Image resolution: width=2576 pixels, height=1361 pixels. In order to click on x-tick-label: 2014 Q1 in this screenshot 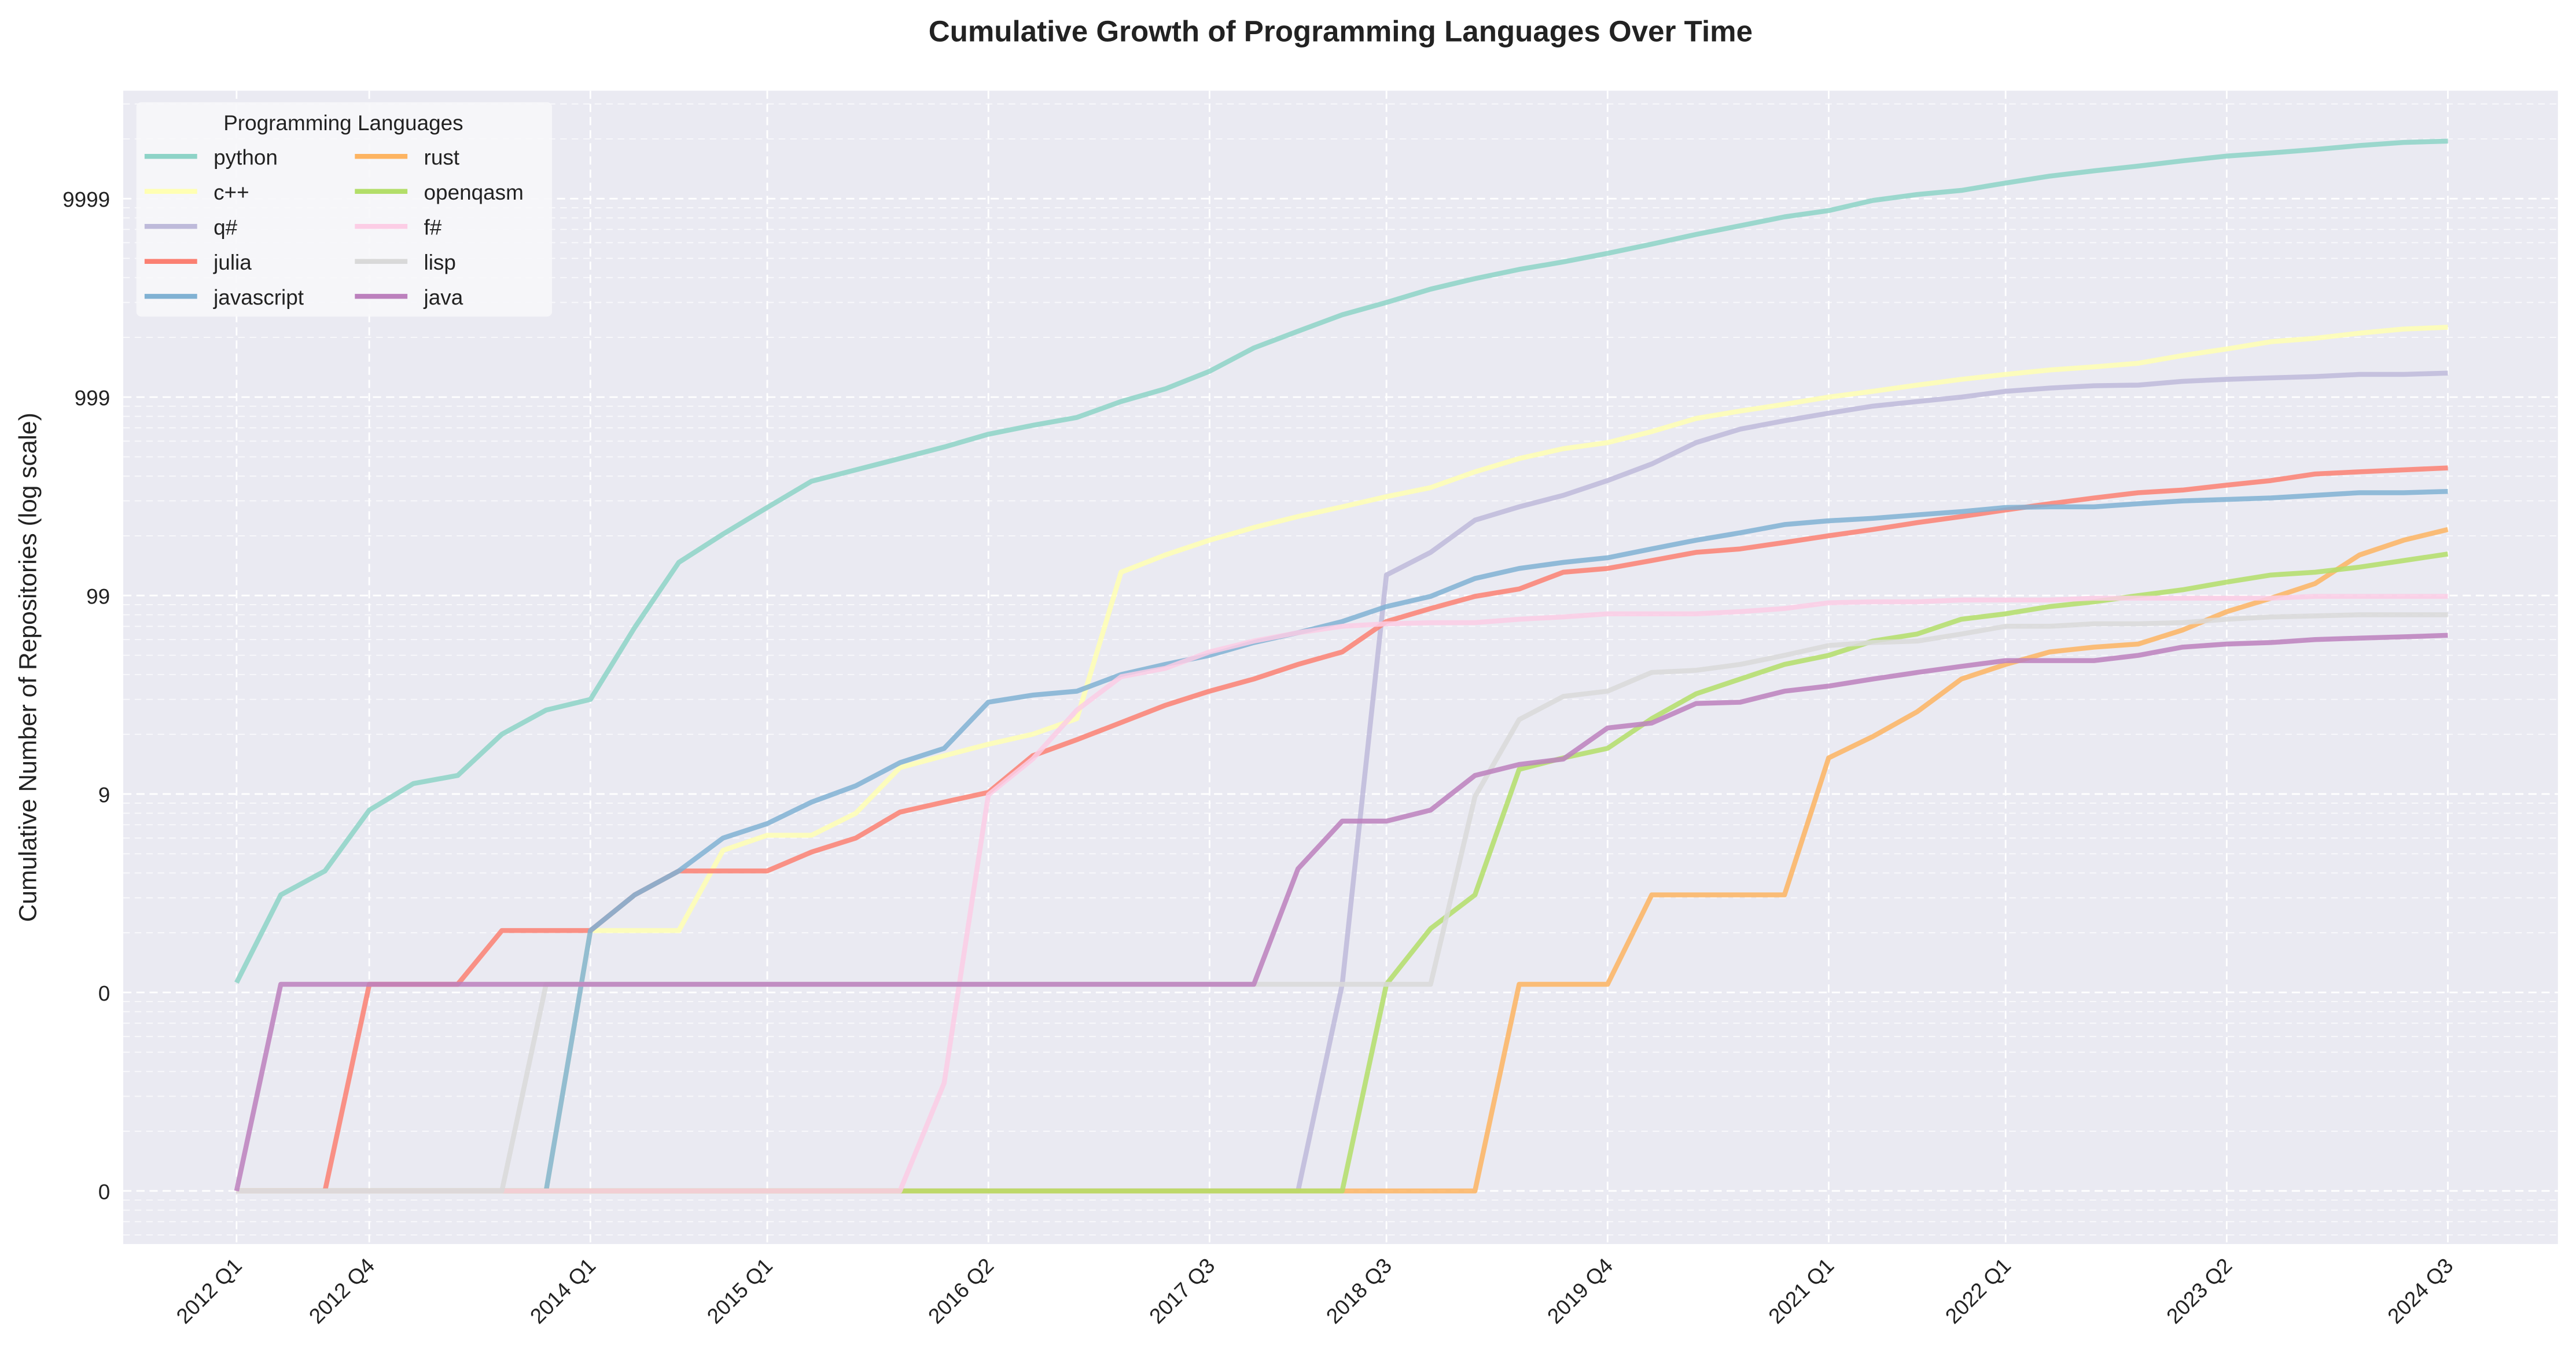, I will do `click(562, 1290)`.